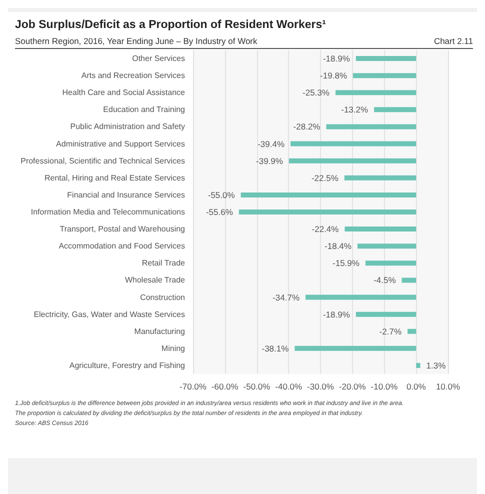 The height and width of the screenshot is (494, 485). Describe the element at coordinates (453, 41) in the screenshot. I see `caption: Chart 2.11` at that location.